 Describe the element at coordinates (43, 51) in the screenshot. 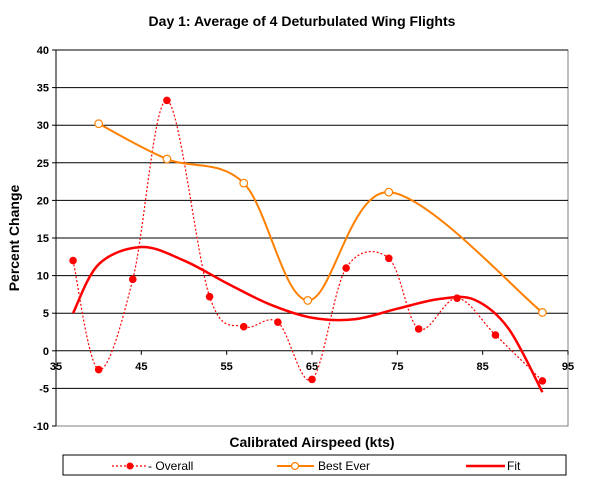

I see `y-tick-label: 40` at that location.